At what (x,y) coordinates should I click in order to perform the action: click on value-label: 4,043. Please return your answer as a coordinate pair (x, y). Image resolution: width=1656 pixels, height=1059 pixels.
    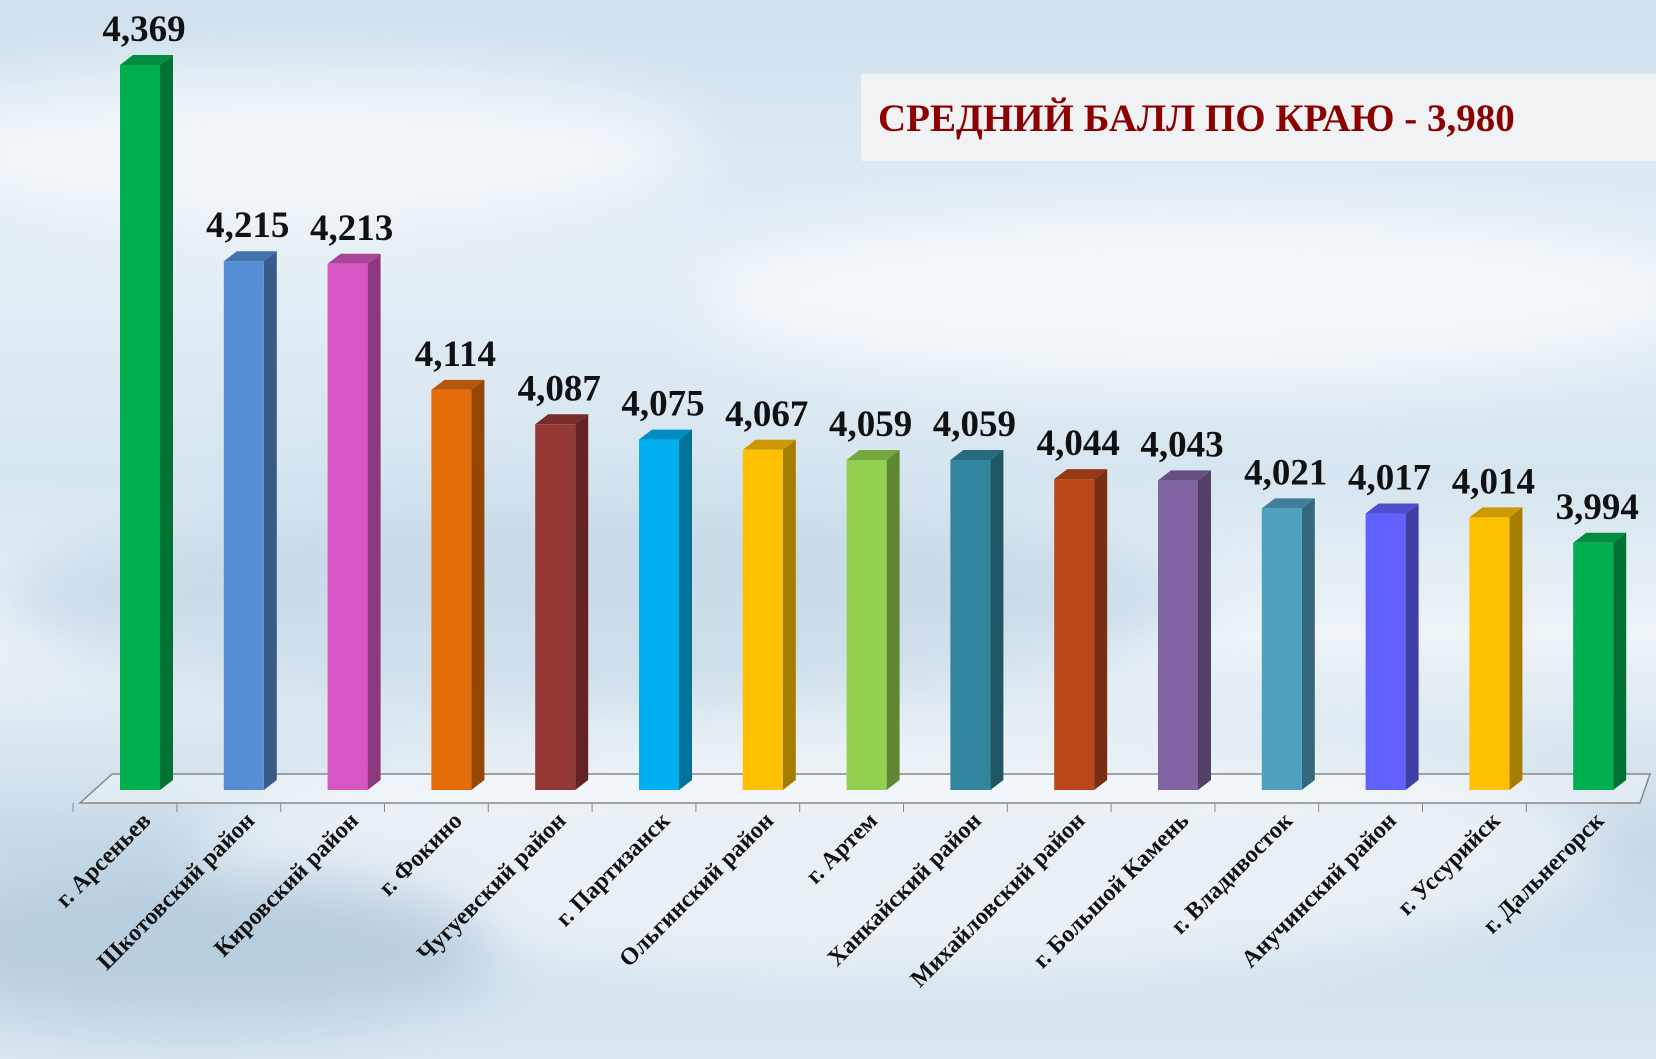
    Looking at the image, I should click on (1181, 444).